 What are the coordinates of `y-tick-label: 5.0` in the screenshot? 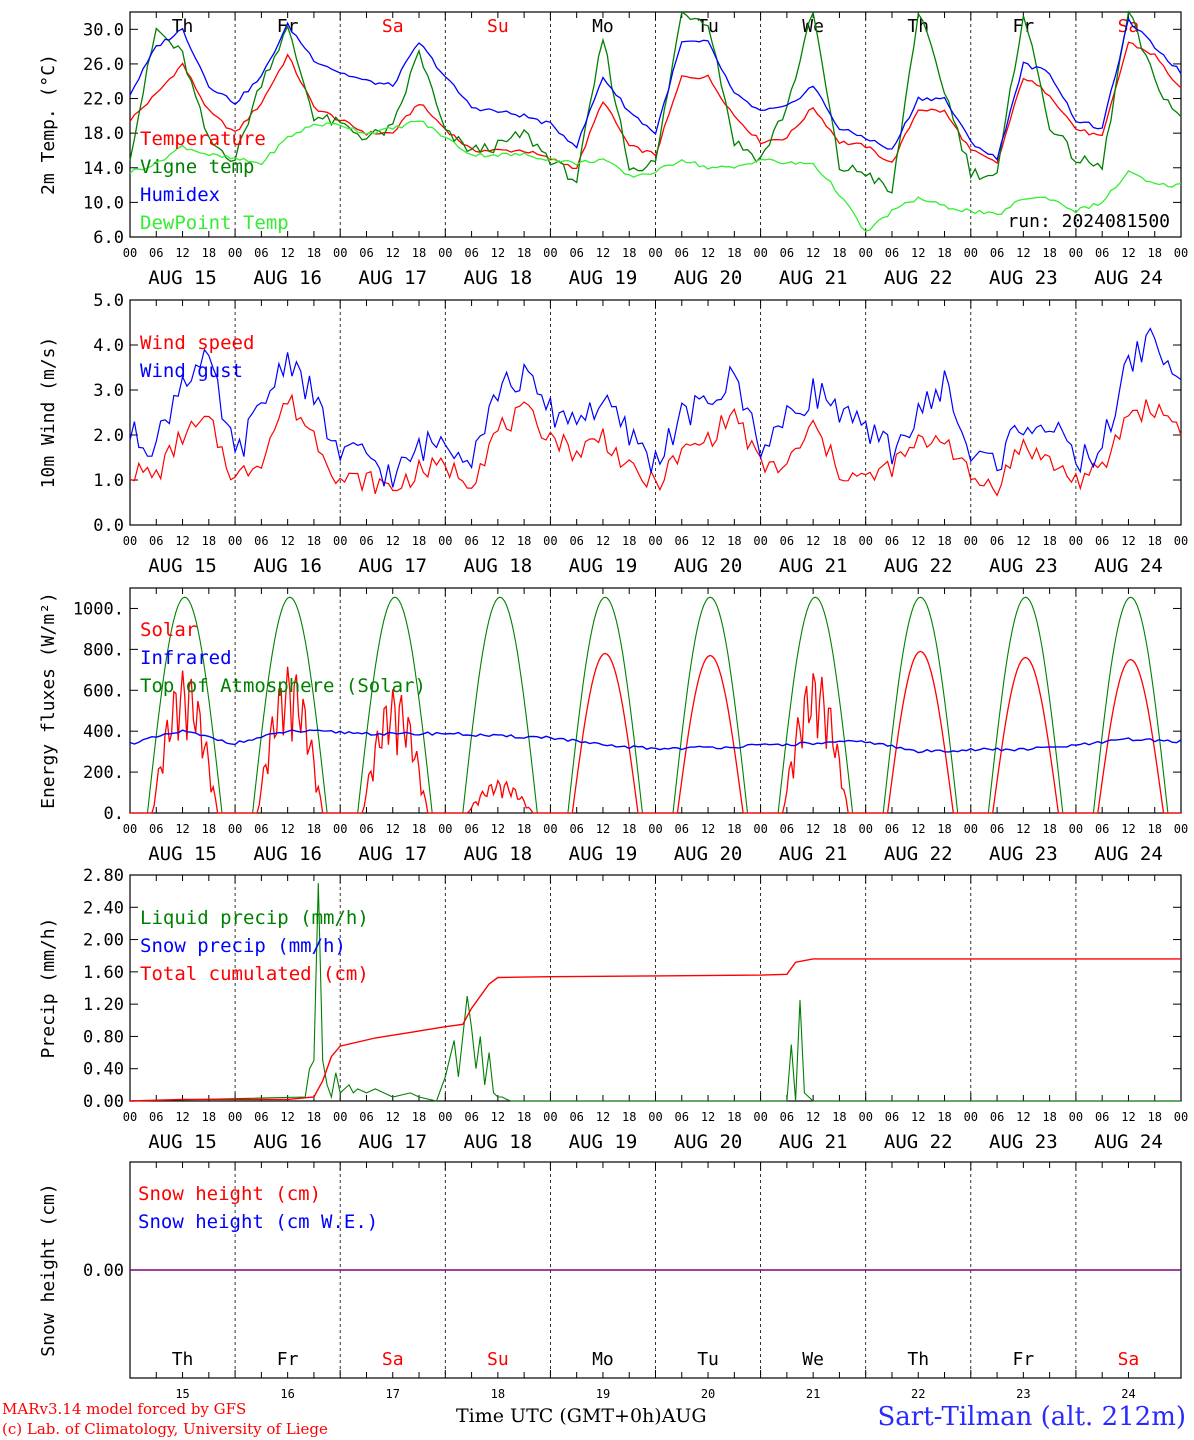 It's located at (108, 301).